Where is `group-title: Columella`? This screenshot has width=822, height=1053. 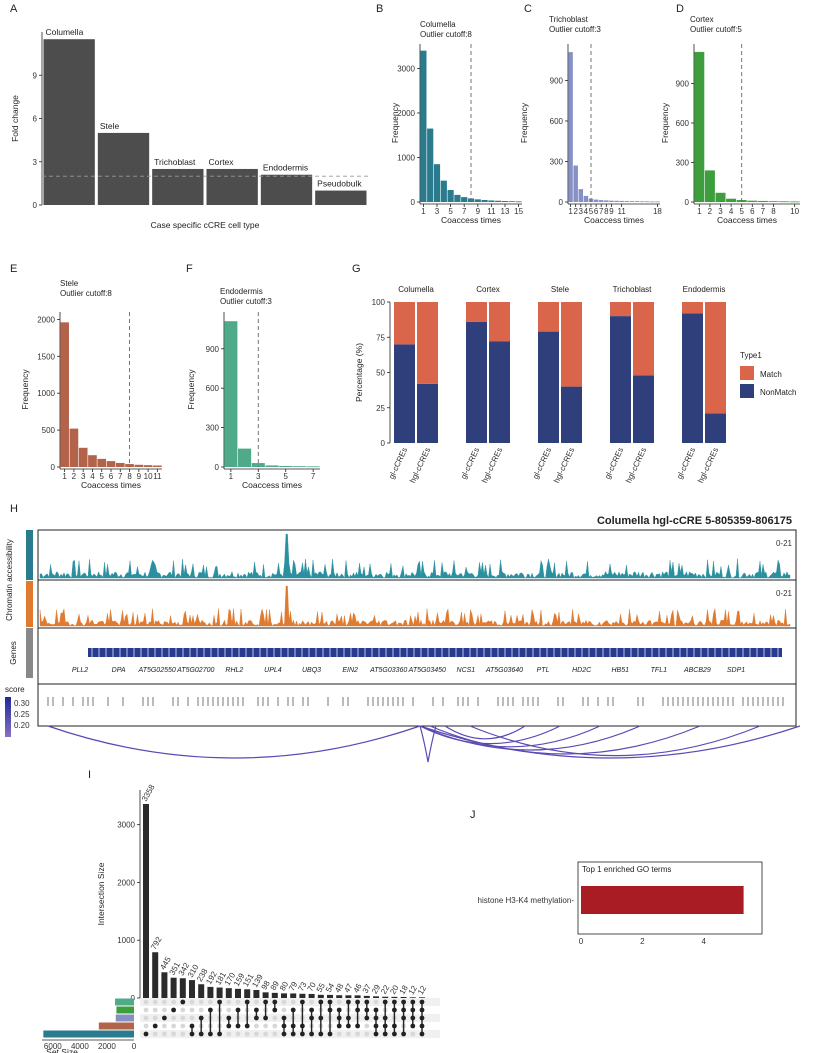 group-title: Columella is located at coordinates (416, 289).